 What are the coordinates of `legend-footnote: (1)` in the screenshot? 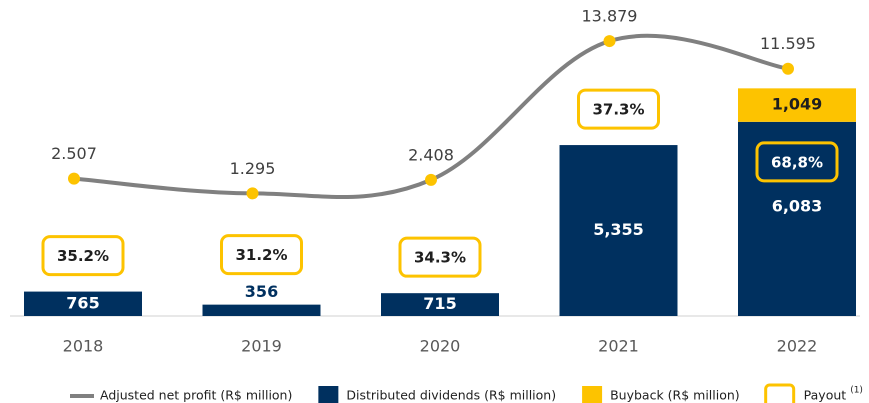 It's located at (856, 391).